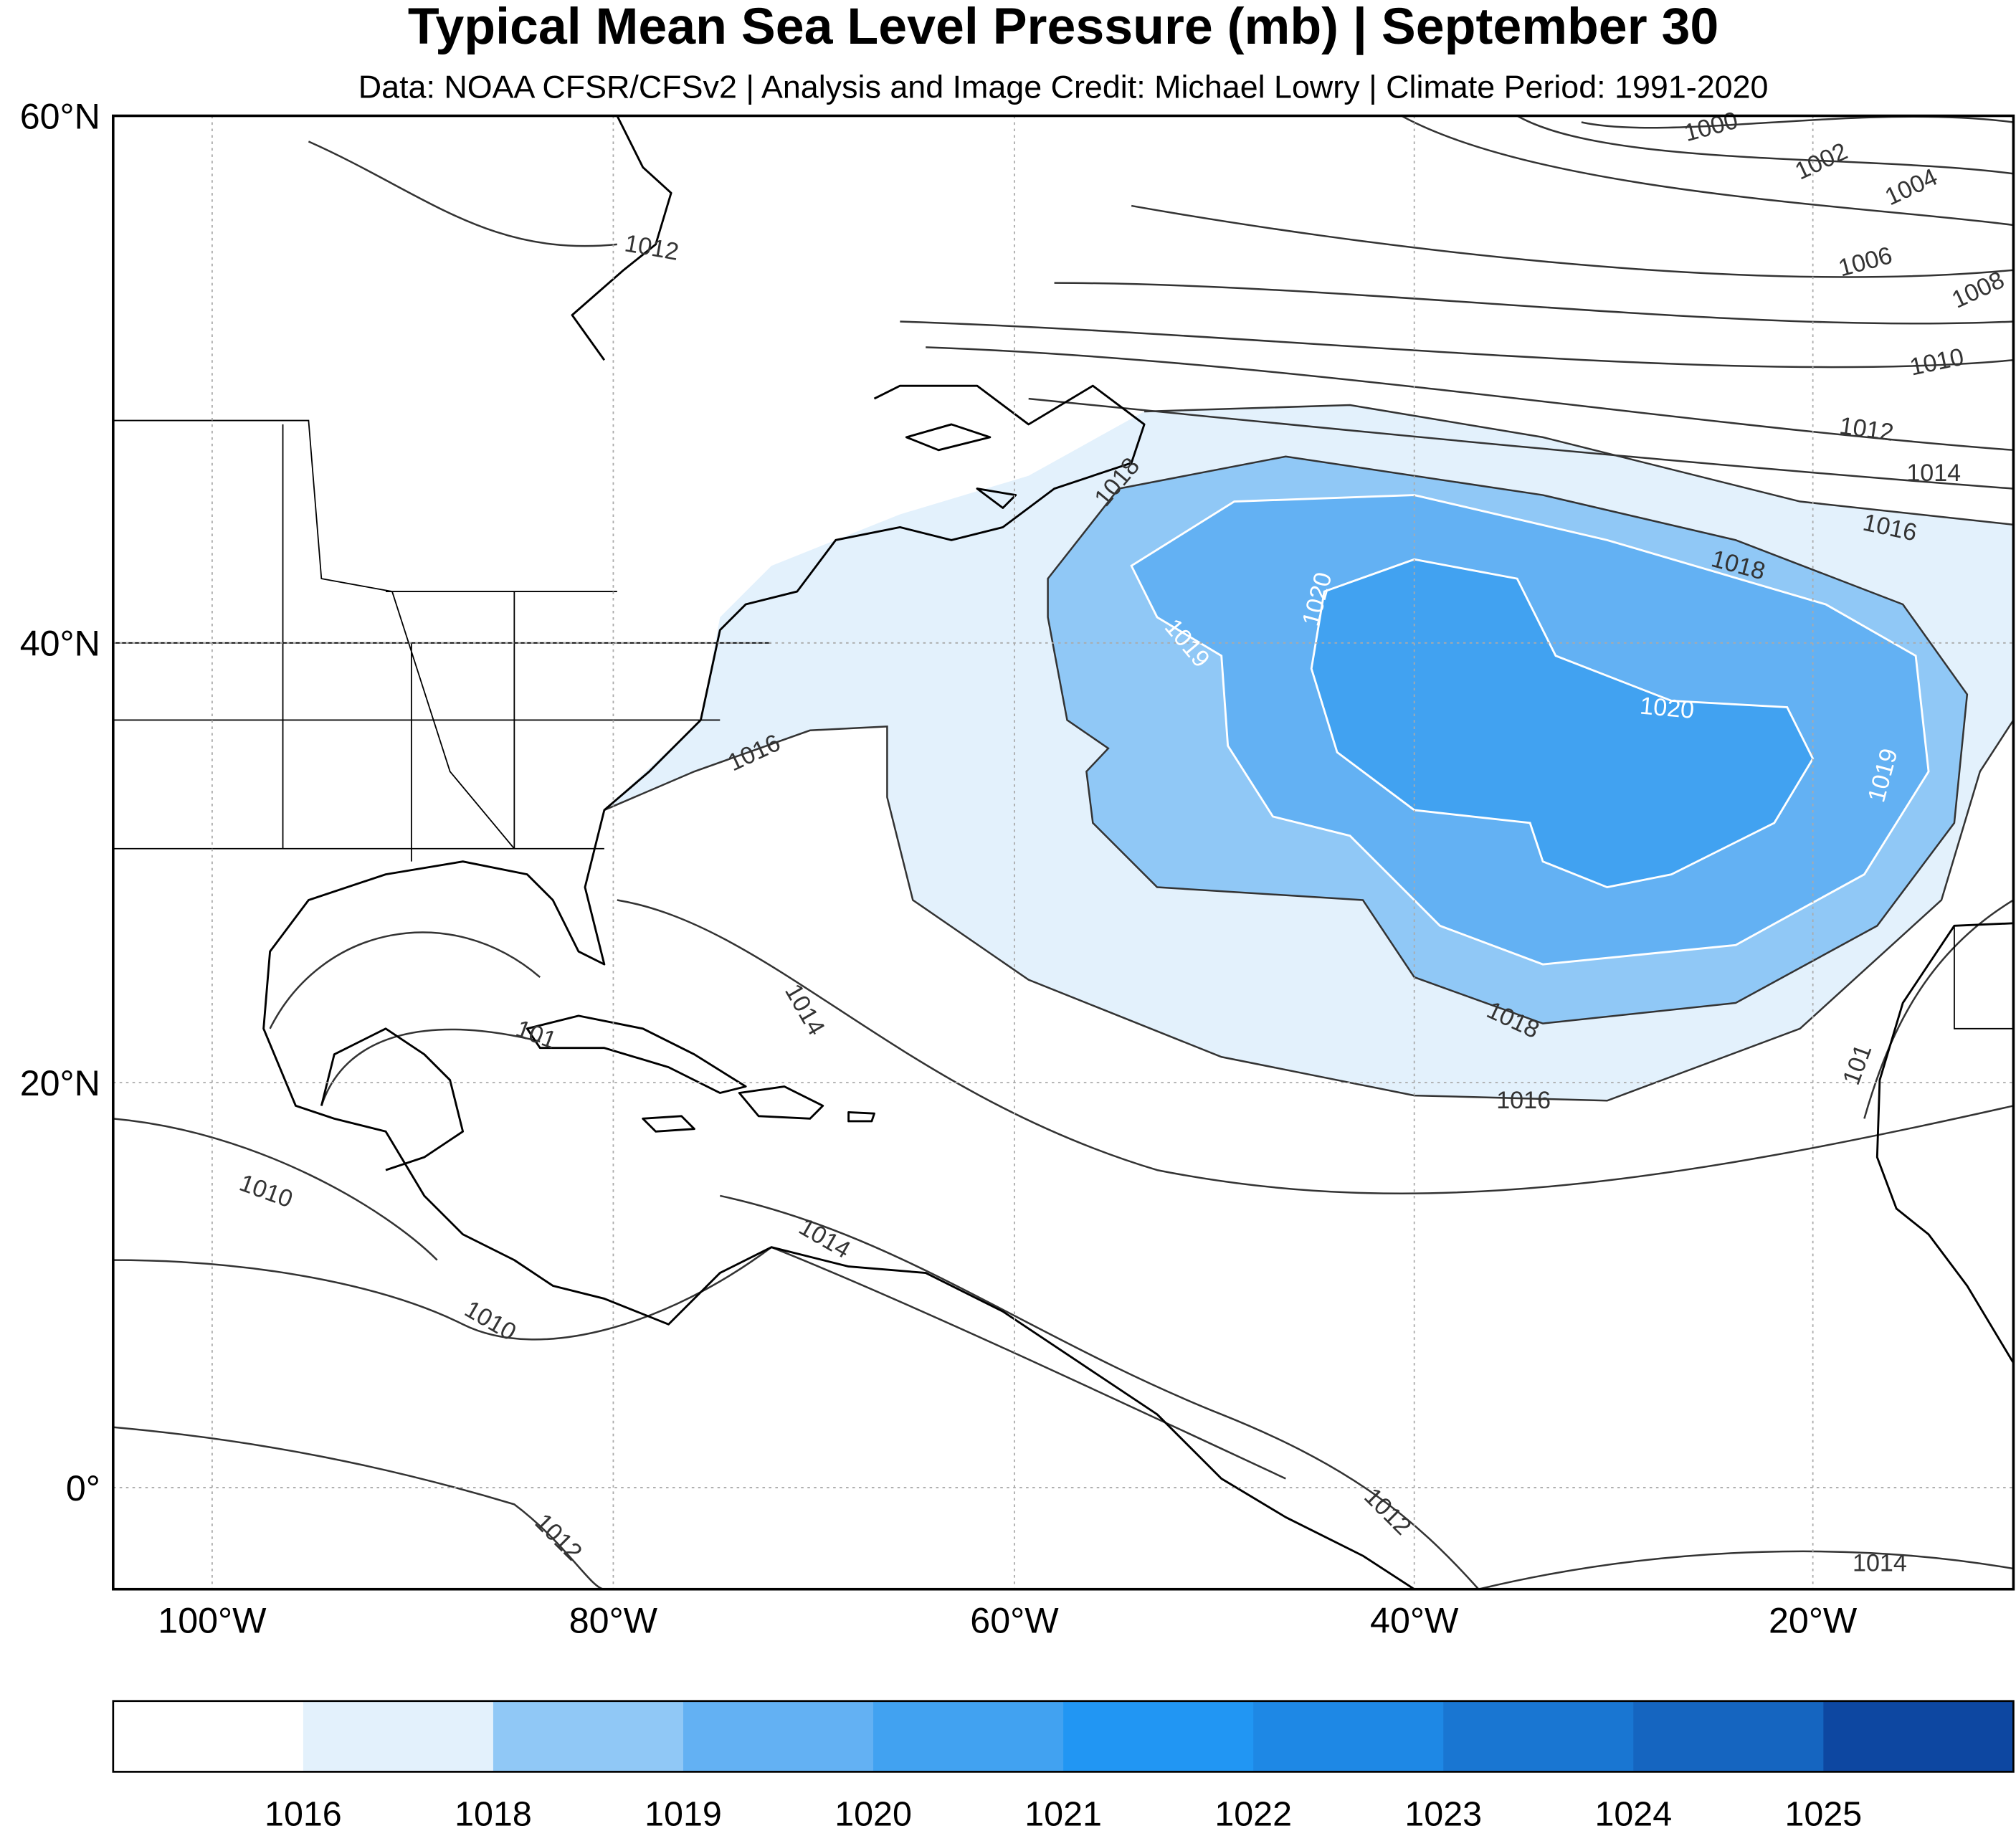 This screenshot has width=2016, height=1831. What do you see at coordinates (60, 644) in the screenshot?
I see `lat-tick-label: 40°N` at bounding box center [60, 644].